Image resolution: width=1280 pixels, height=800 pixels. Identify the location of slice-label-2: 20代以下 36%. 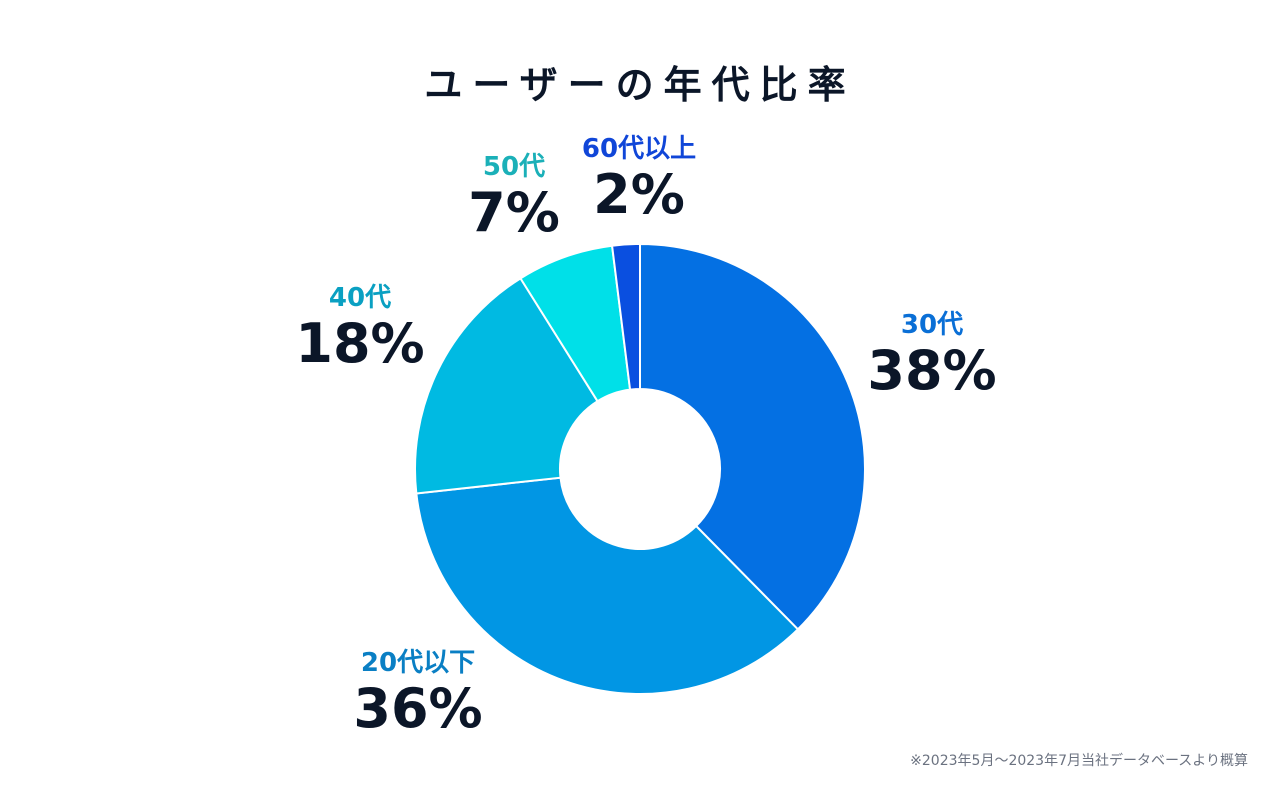
(417, 694).